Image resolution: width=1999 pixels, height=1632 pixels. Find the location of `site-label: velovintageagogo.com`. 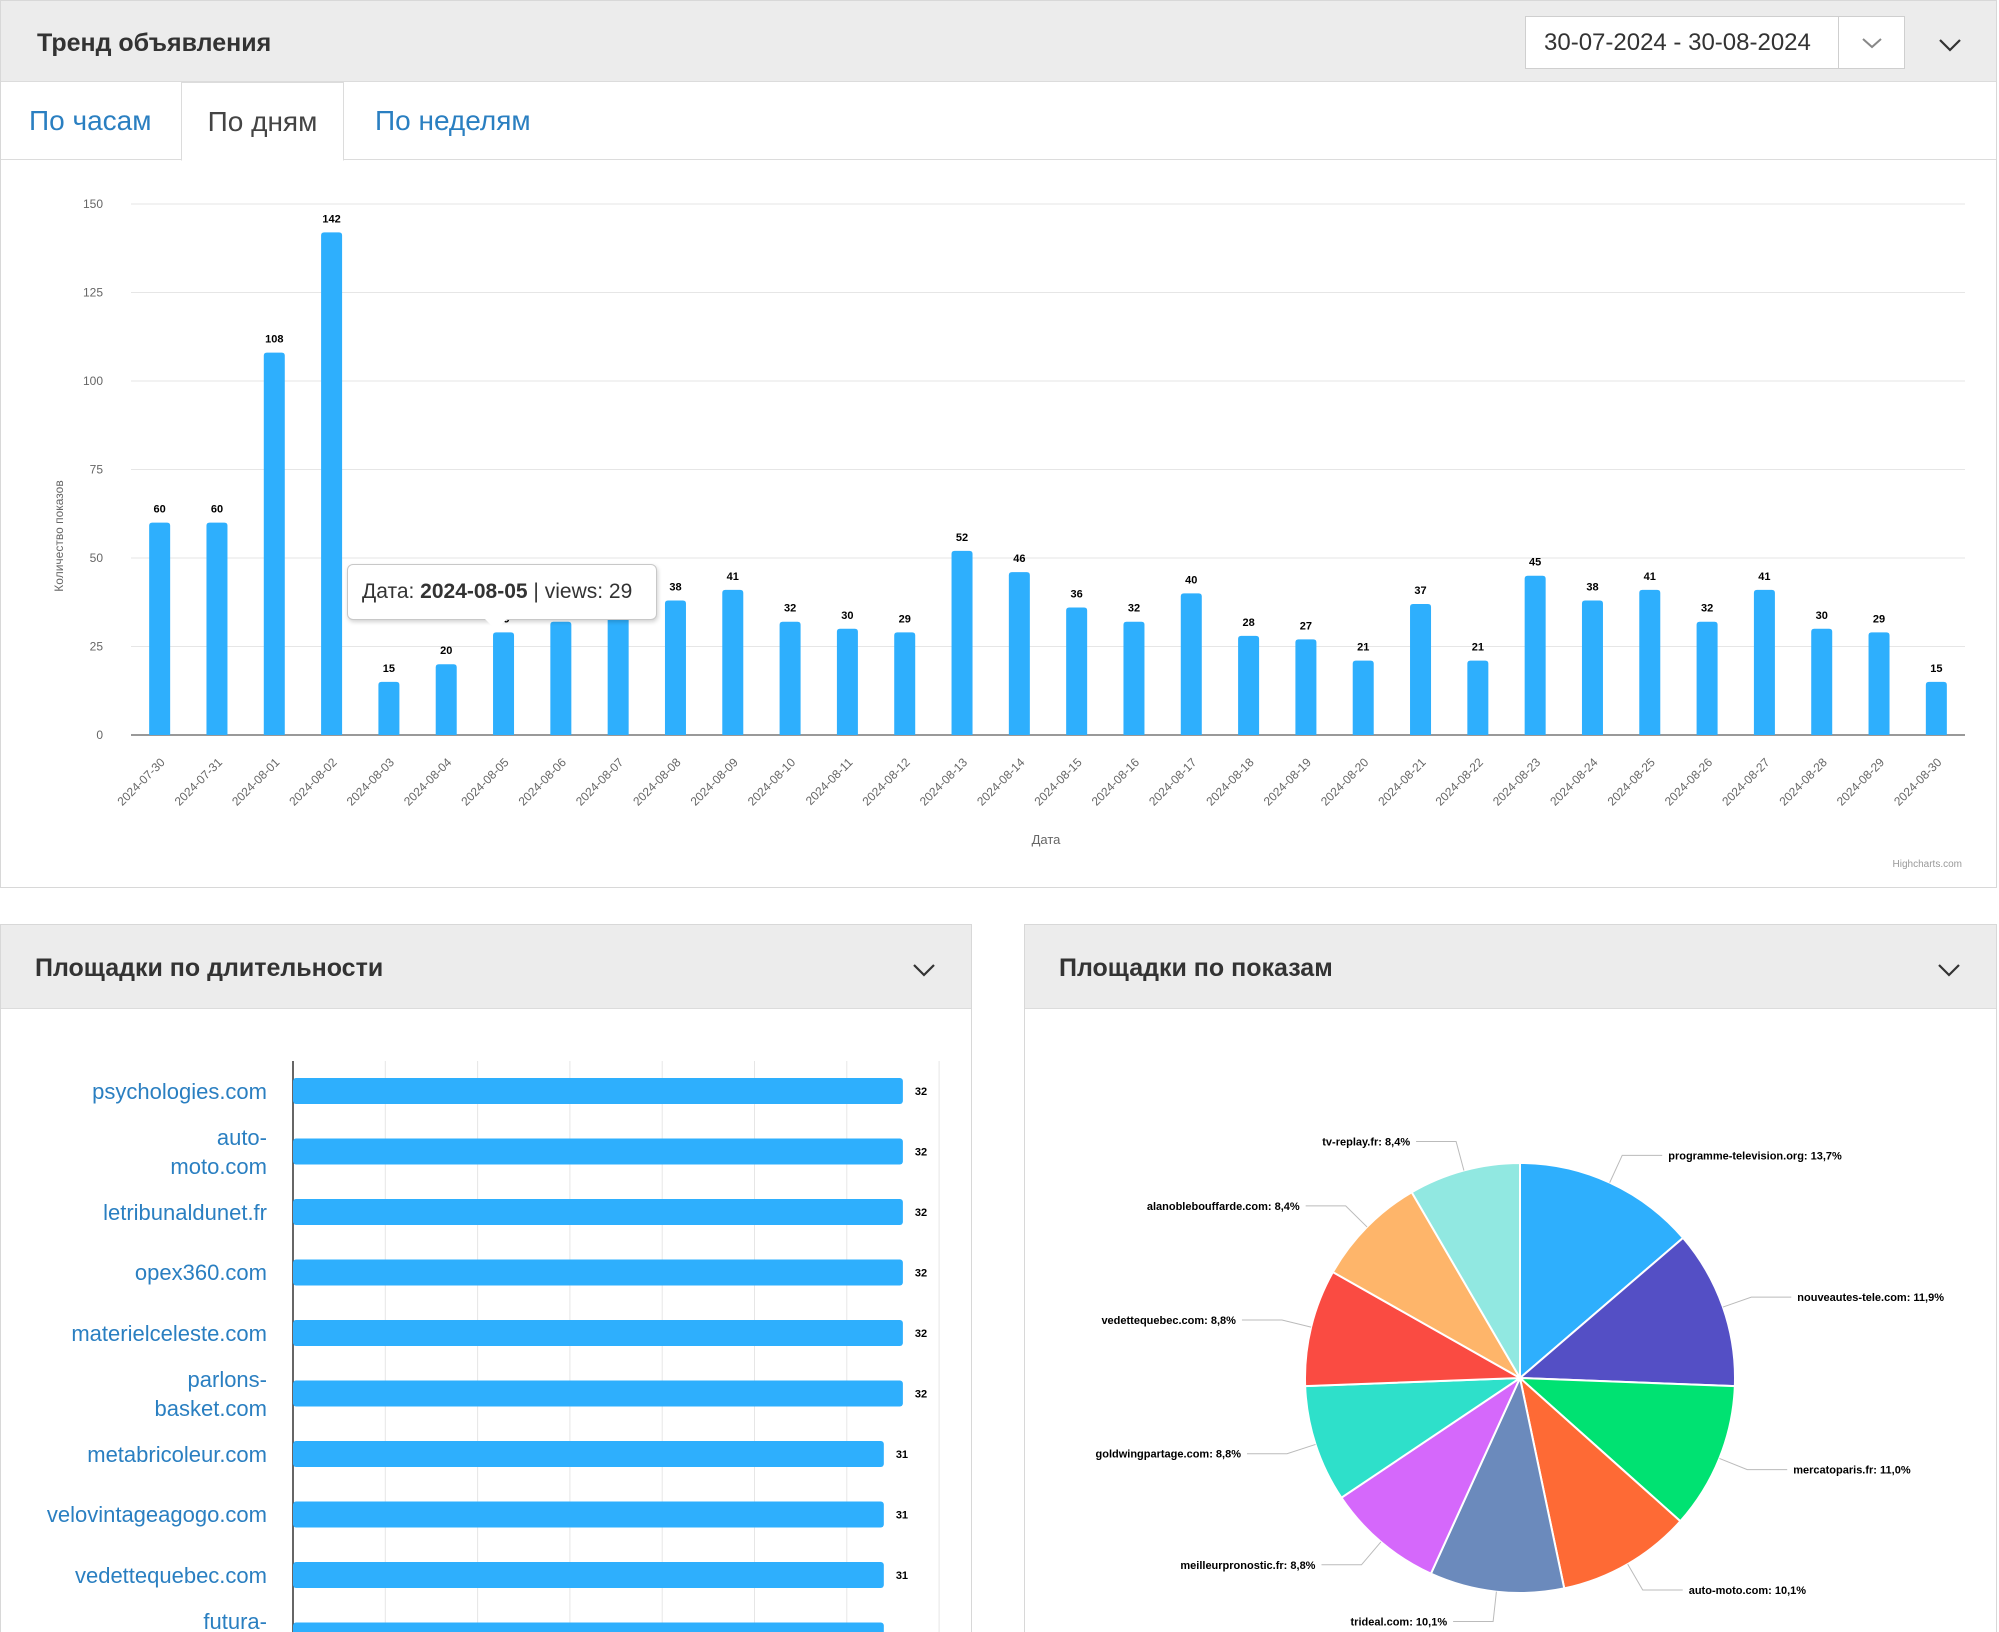

site-label: velovintageagogo.com is located at coordinates (134, 1514).